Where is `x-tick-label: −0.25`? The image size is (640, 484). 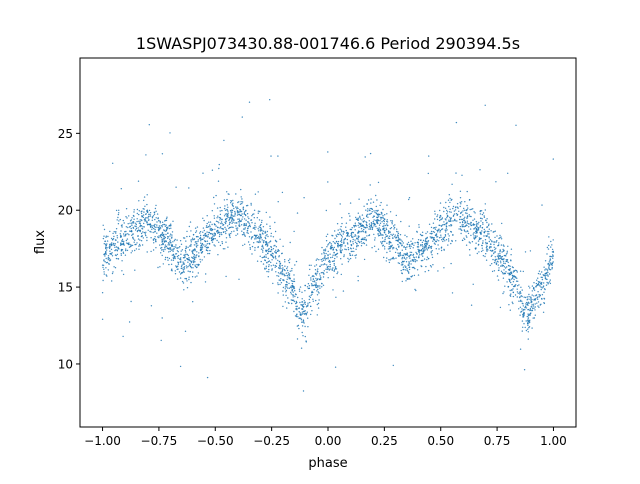 x-tick-label: −0.25 is located at coordinates (271, 441).